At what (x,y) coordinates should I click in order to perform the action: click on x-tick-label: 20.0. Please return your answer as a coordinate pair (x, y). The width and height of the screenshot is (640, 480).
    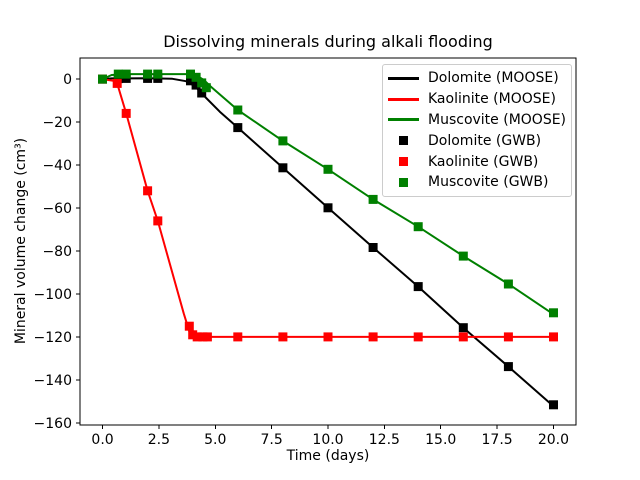
    Looking at the image, I should click on (553, 440).